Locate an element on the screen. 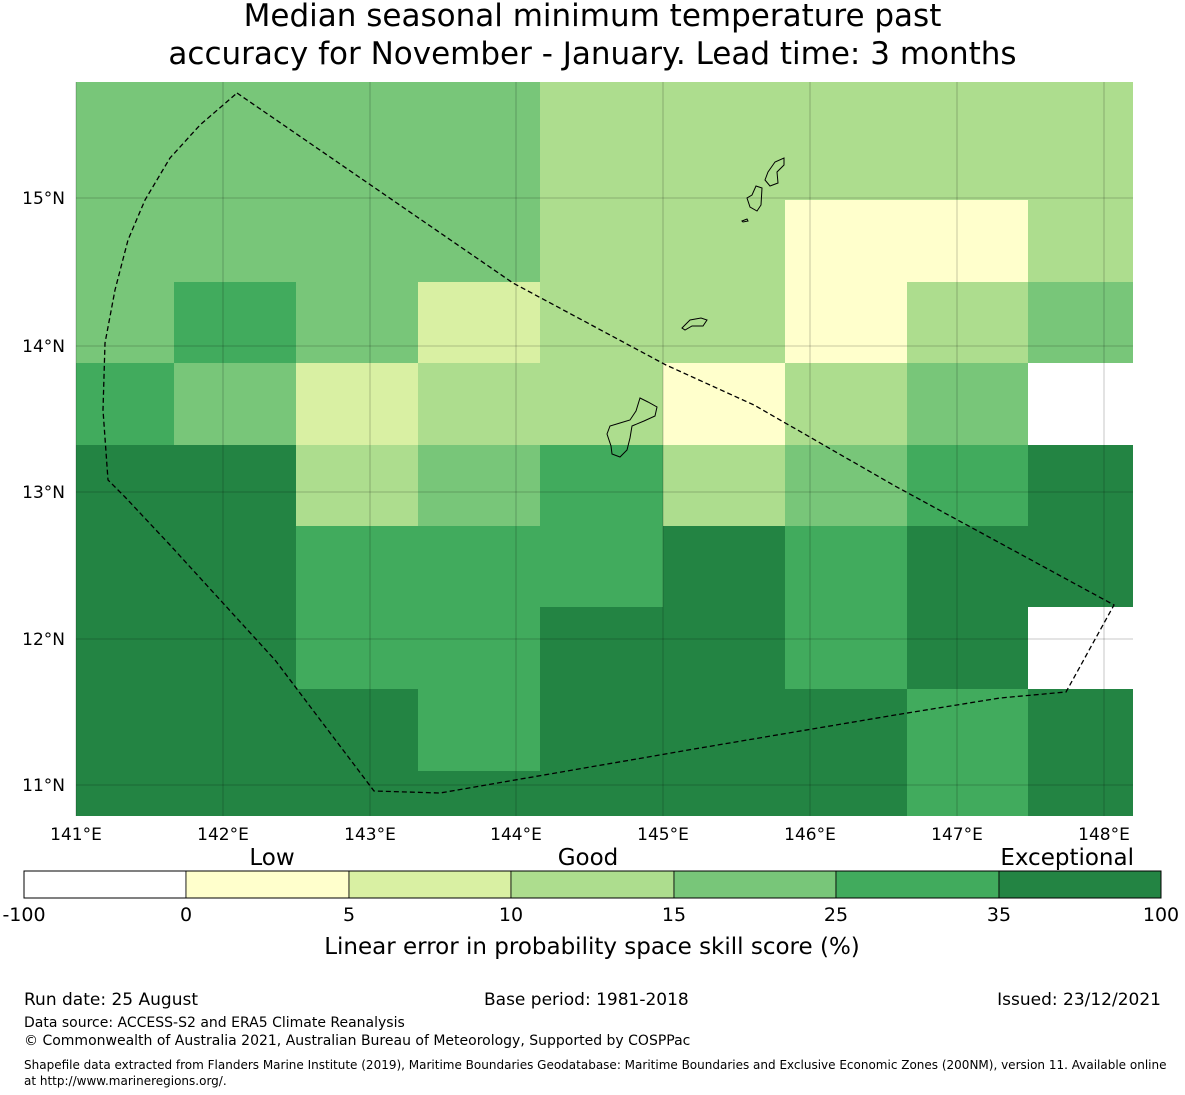 This screenshot has width=1185, height=1095. island-rota is located at coordinates (694, 324).